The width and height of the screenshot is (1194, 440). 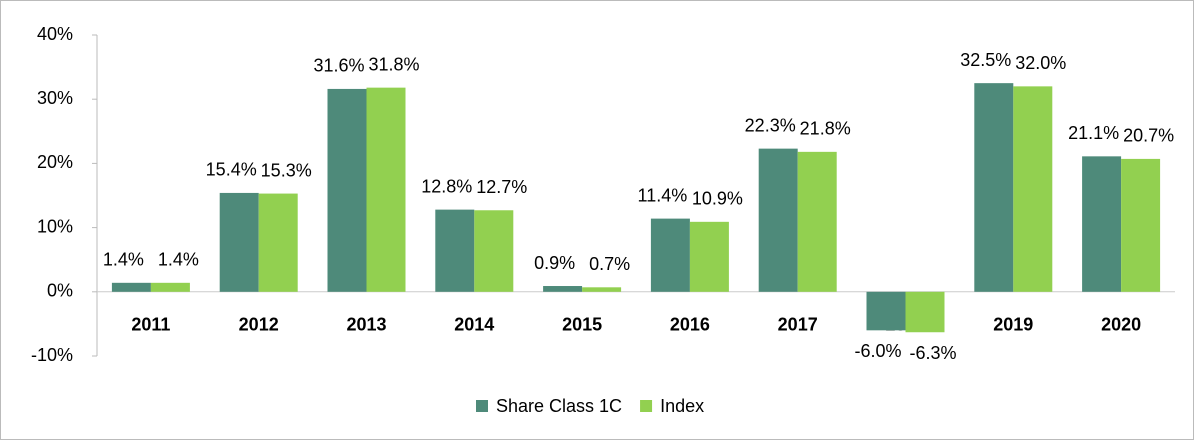 I want to click on y-tick-label: 30%, so click(x=55, y=98).